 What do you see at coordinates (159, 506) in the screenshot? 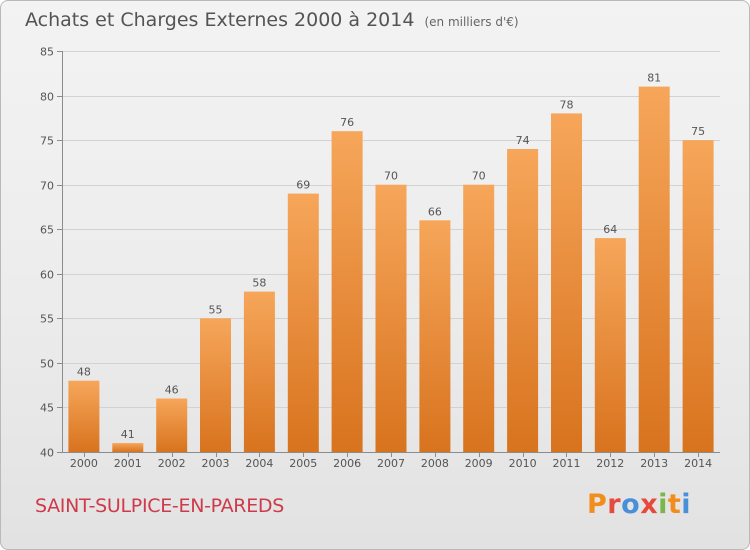
I see `commune-name: SAINT-SULPICE-EN-PAREDS` at bounding box center [159, 506].